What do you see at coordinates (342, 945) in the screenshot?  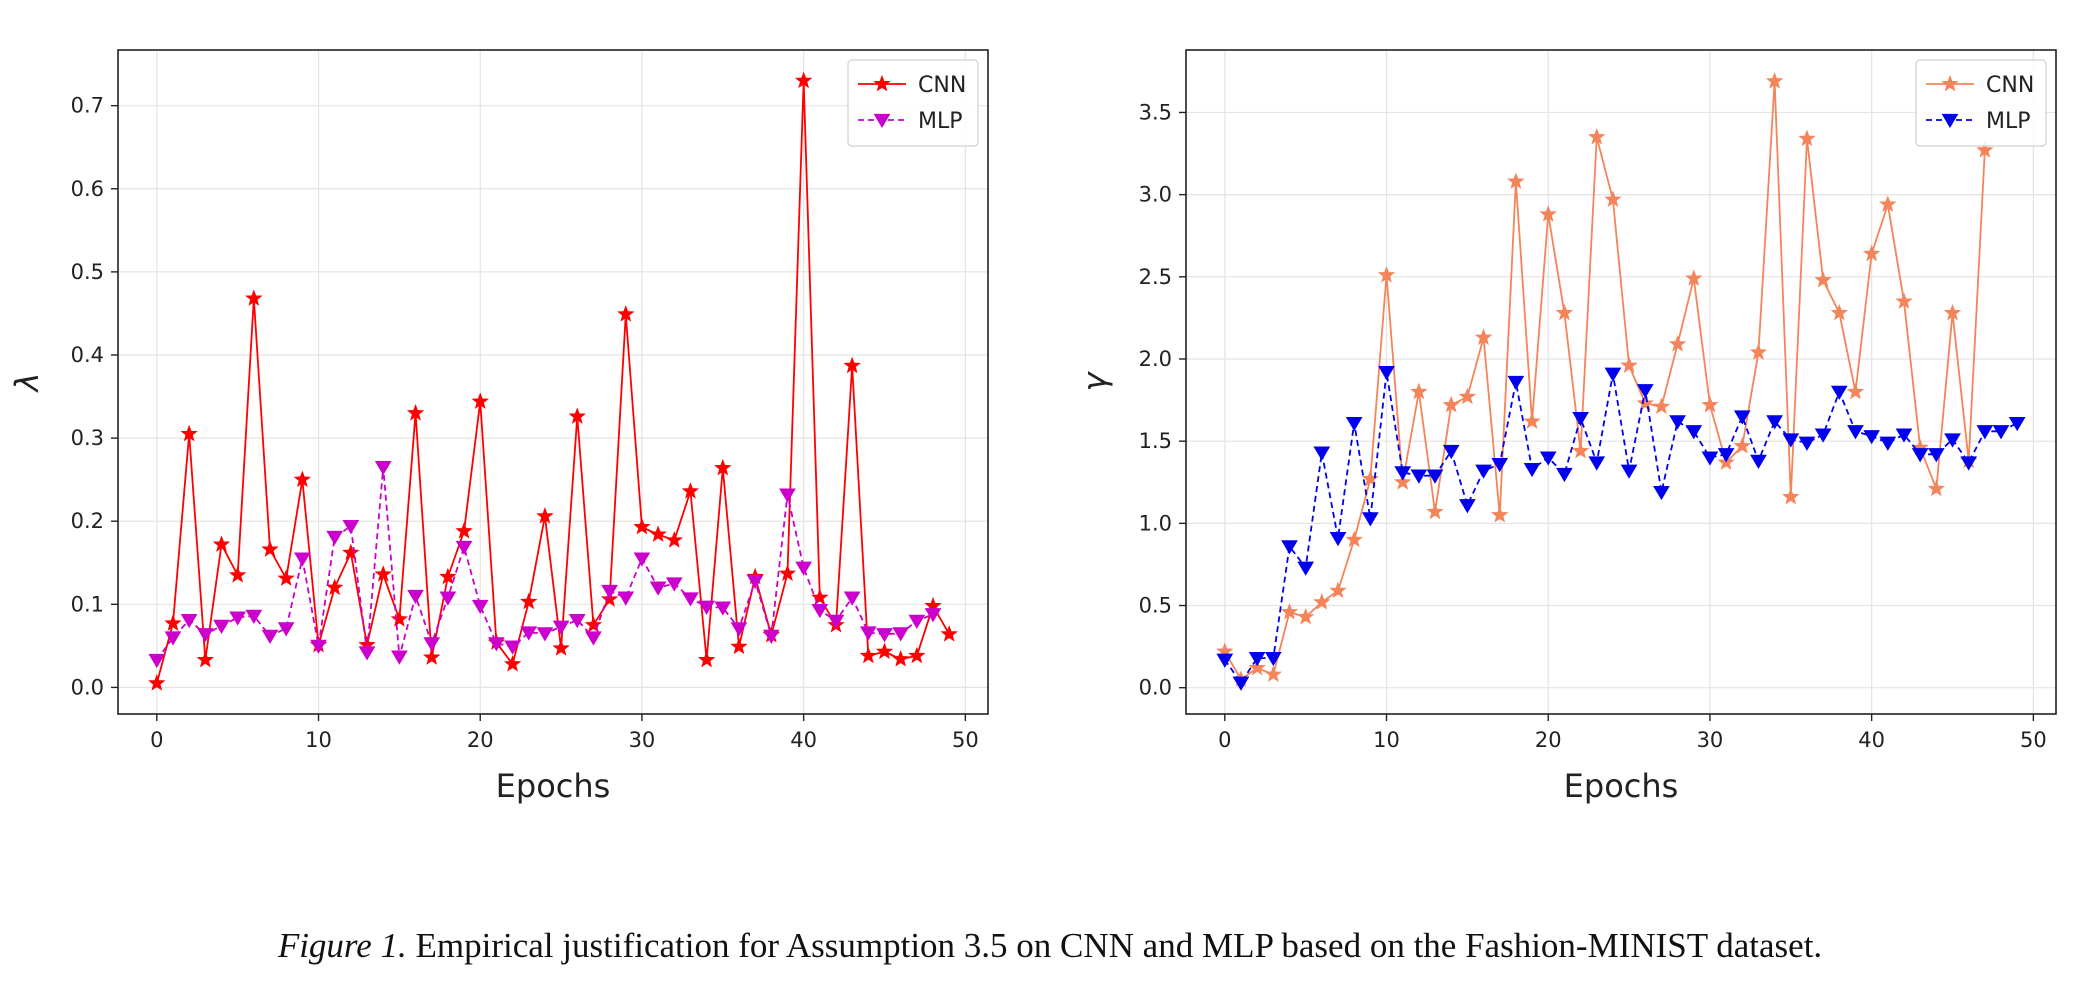 I see `caption-label: Figure 1.` at bounding box center [342, 945].